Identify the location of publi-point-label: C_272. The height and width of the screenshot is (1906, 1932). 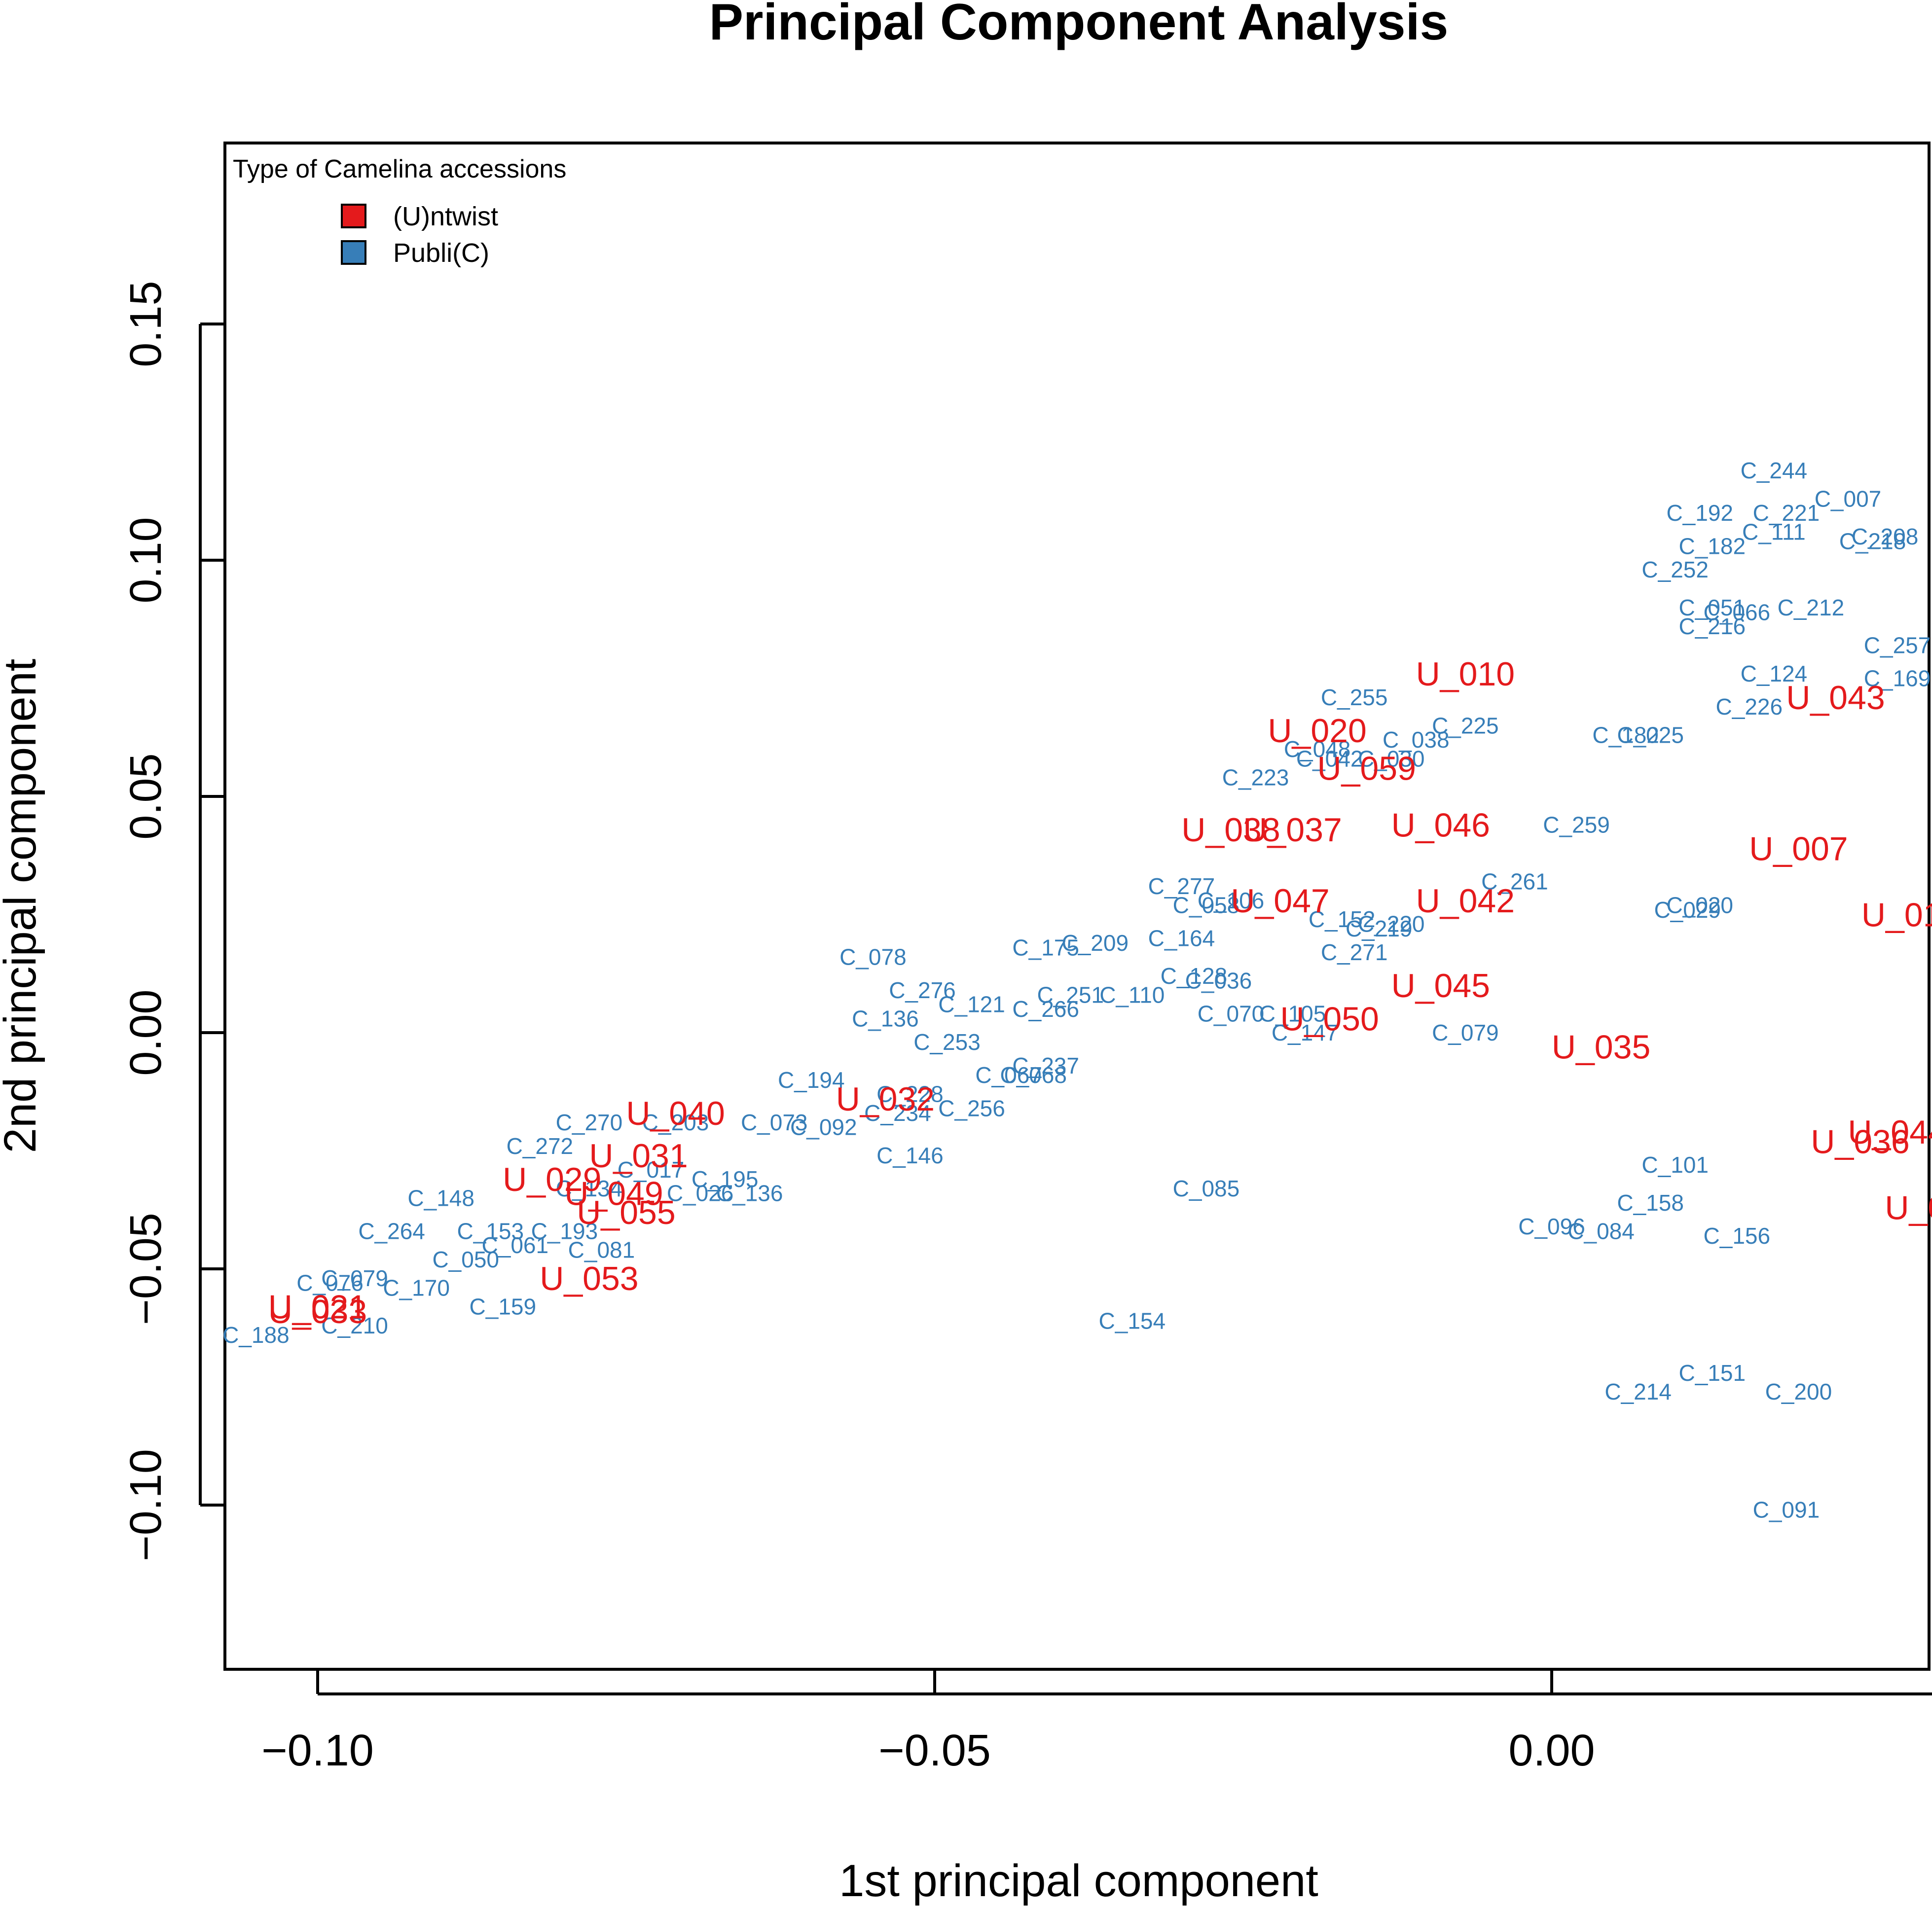
(540, 1146).